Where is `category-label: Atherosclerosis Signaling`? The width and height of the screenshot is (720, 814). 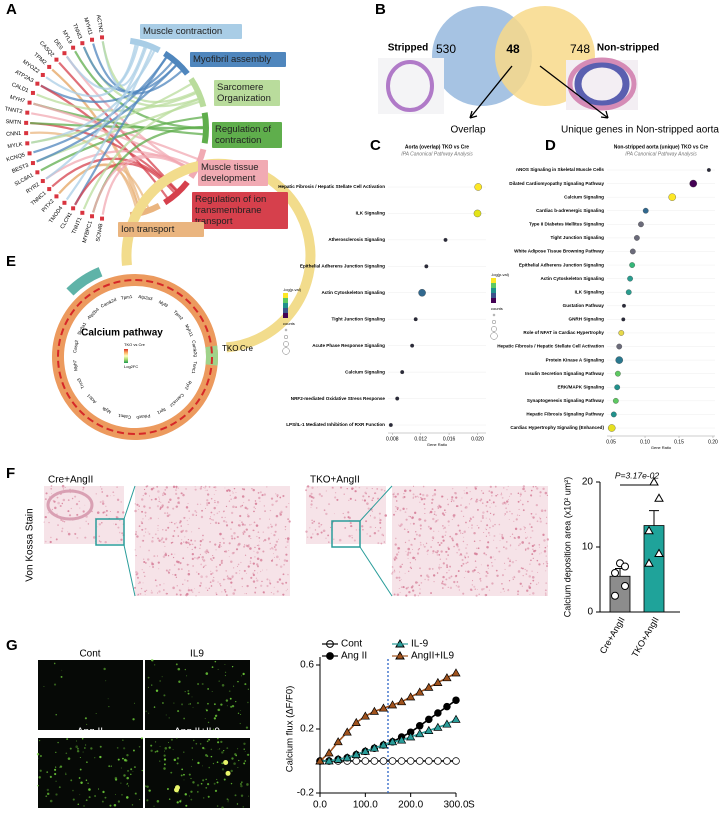
category-label: Atherosclerosis Signaling is located at coordinates (356, 239).